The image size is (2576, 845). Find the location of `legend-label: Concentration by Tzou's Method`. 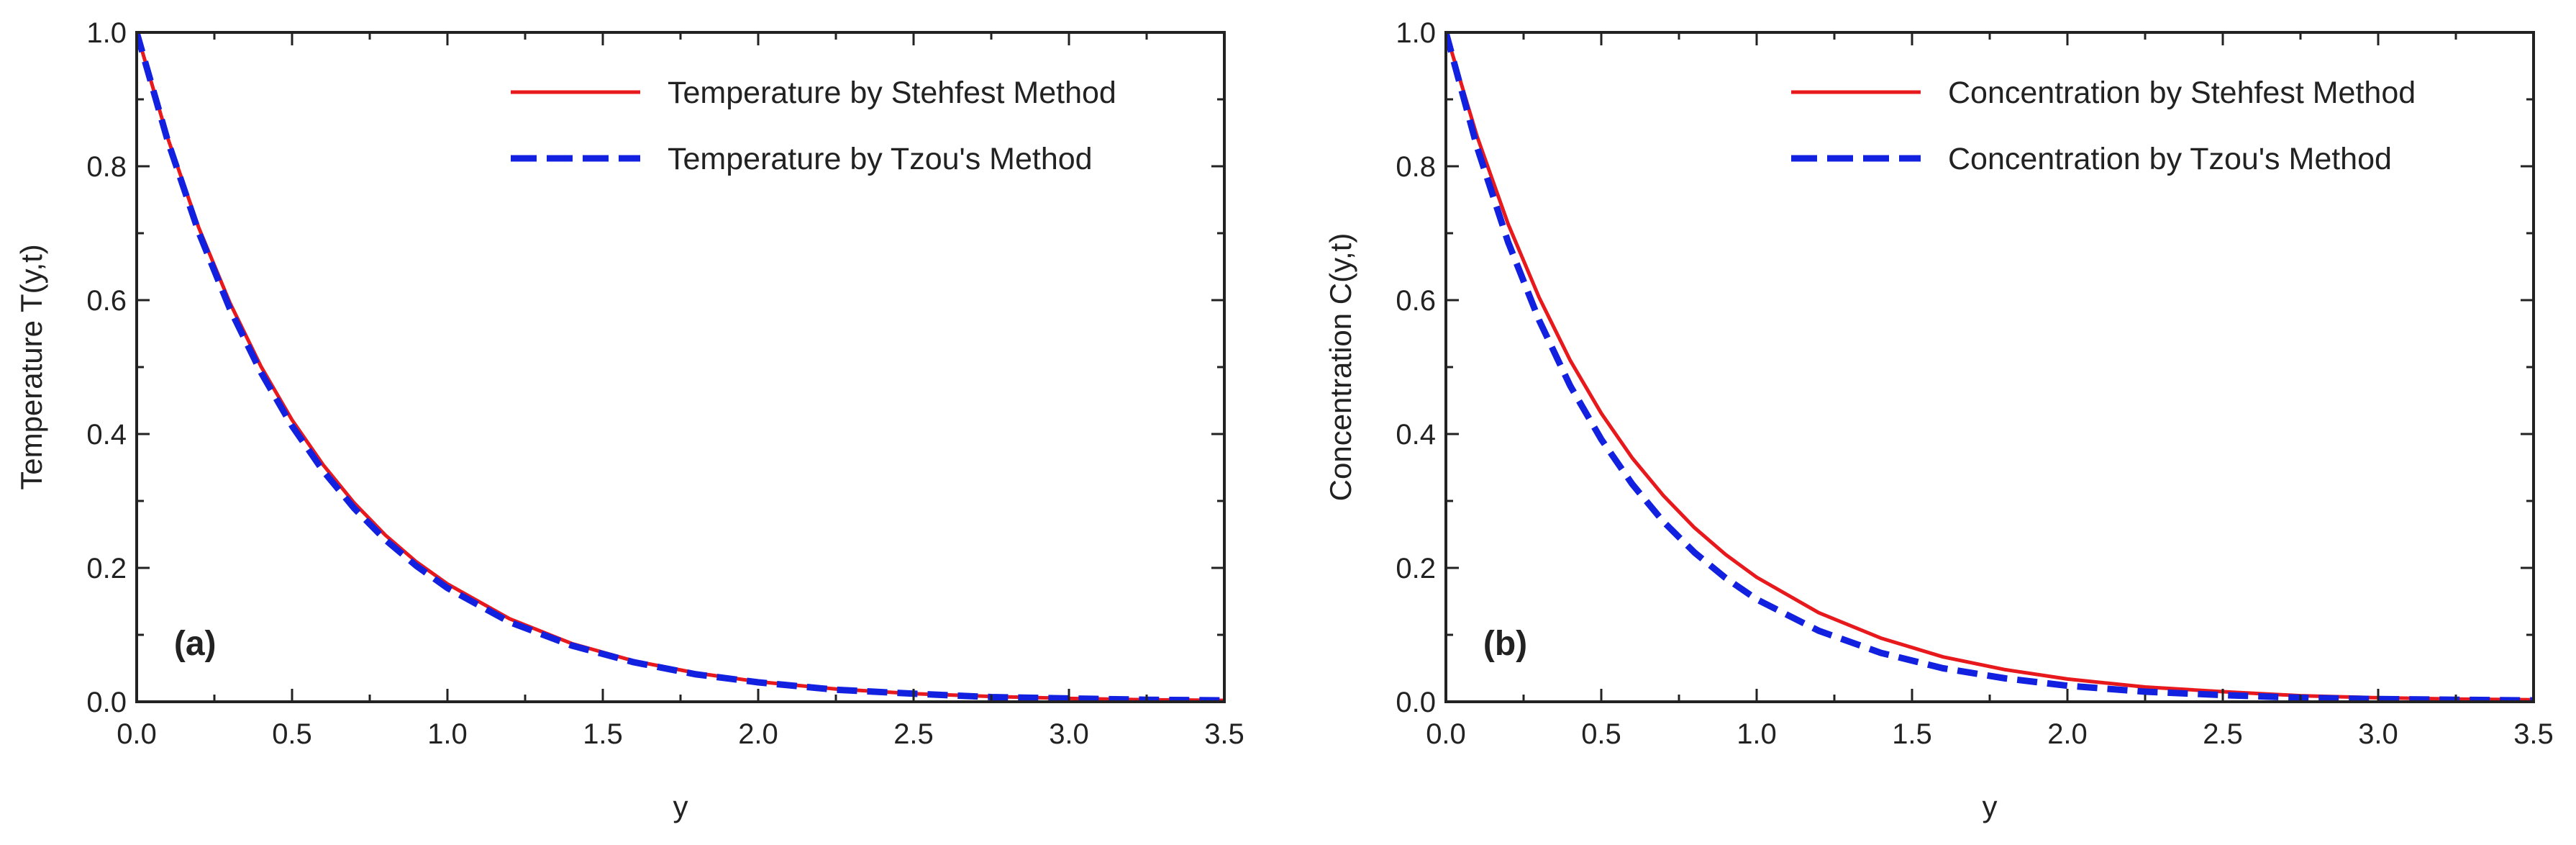

legend-label: Concentration by Tzou's Method is located at coordinates (2170, 159).